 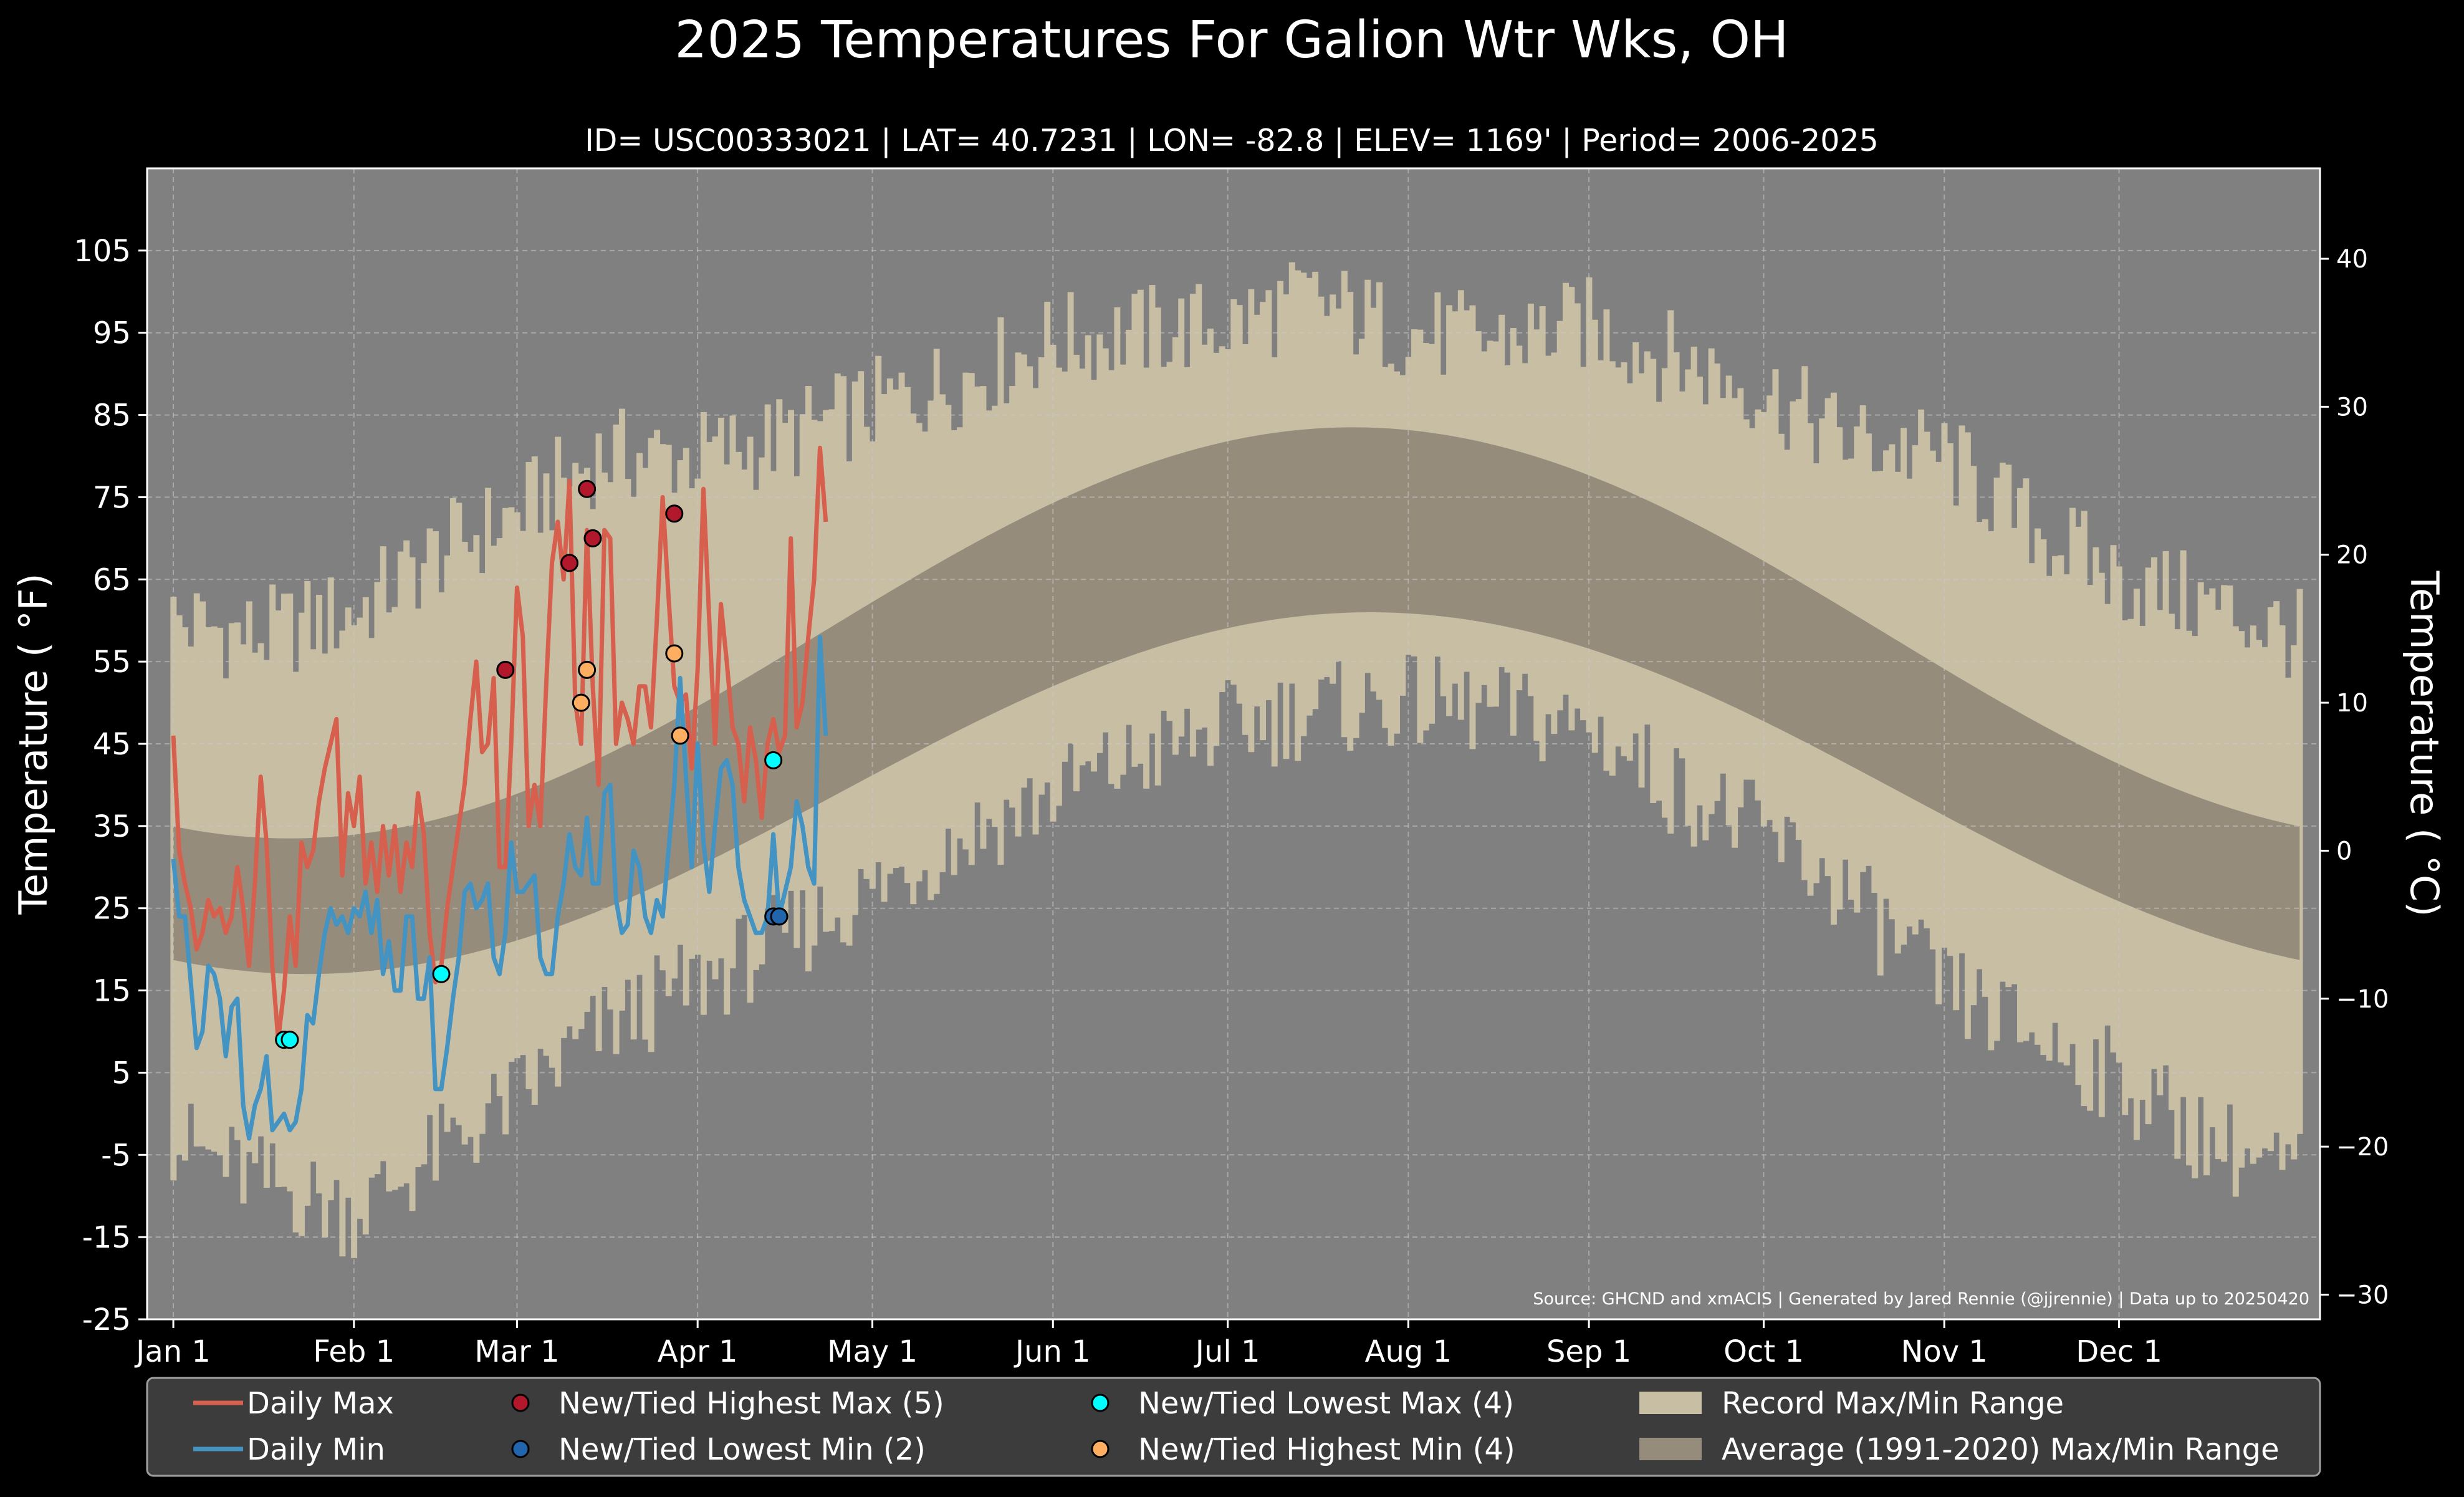 What do you see at coordinates (742, 1449) in the screenshot?
I see `legend-label: New/Tied Lowest Min (2)` at bounding box center [742, 1449].